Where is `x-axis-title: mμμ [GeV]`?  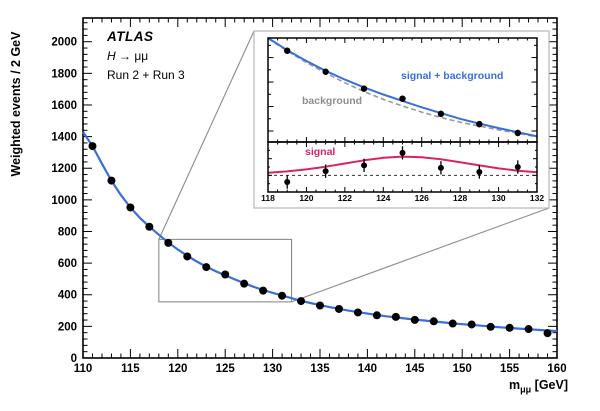
x-axis-title: mμμ [GeV] is located at coordinates (499, 386).